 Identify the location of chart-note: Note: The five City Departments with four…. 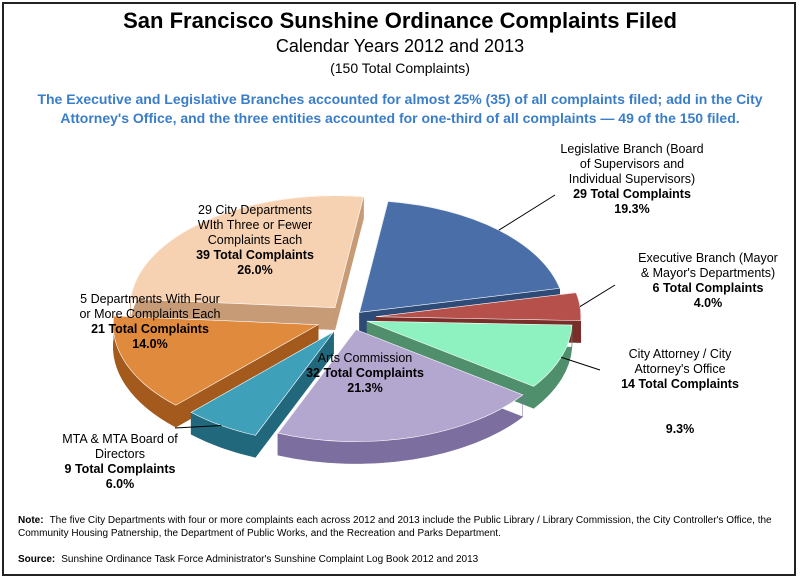
(403, 527).